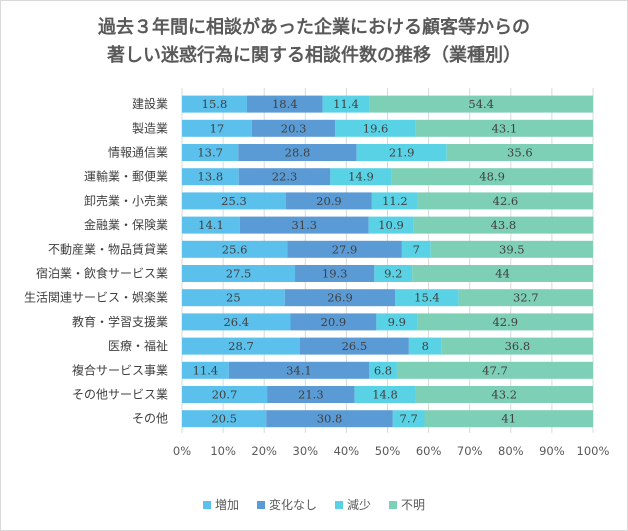  Describe the element at coordinates (294, 128) in the screenshot. I see `data-label: 20.3` at that location.